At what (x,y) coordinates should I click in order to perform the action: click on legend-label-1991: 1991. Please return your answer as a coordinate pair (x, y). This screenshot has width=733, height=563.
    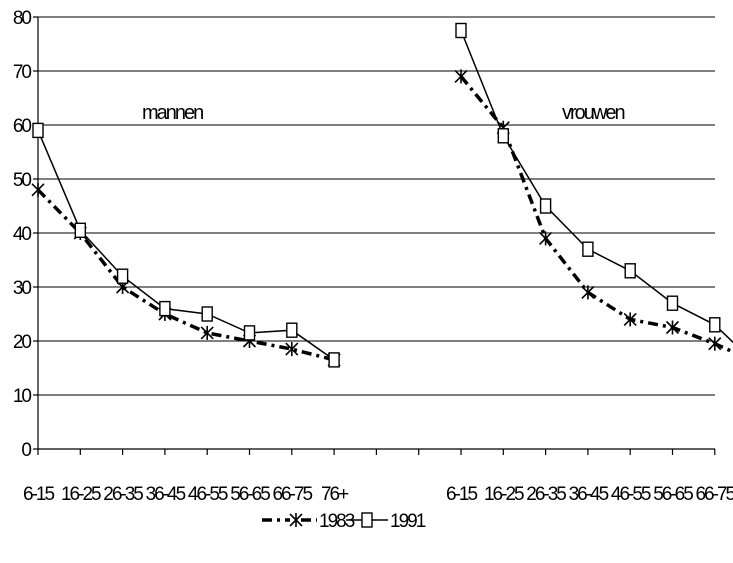
    Looking at the image, I should click on (408, 521).